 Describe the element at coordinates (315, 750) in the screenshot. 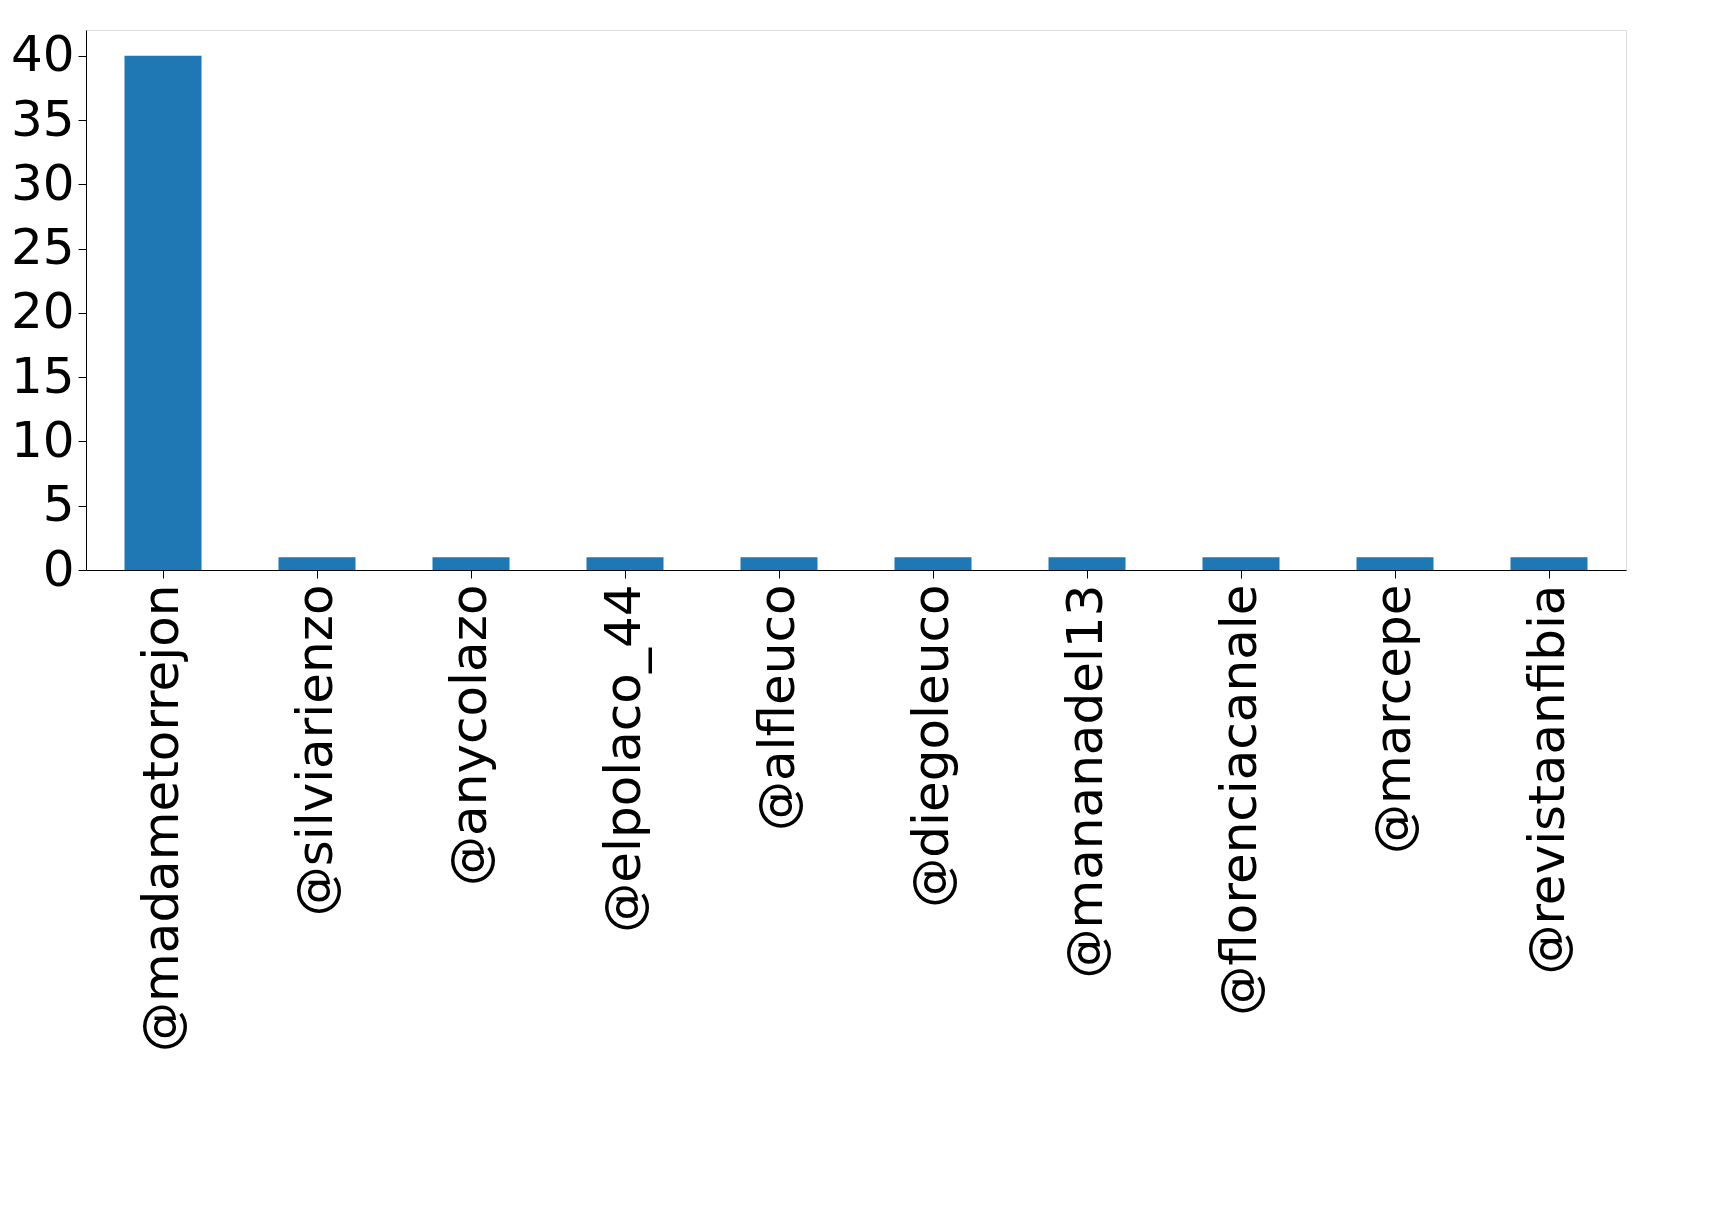

I see `x-tick-label: @silviarienzo` at that location.